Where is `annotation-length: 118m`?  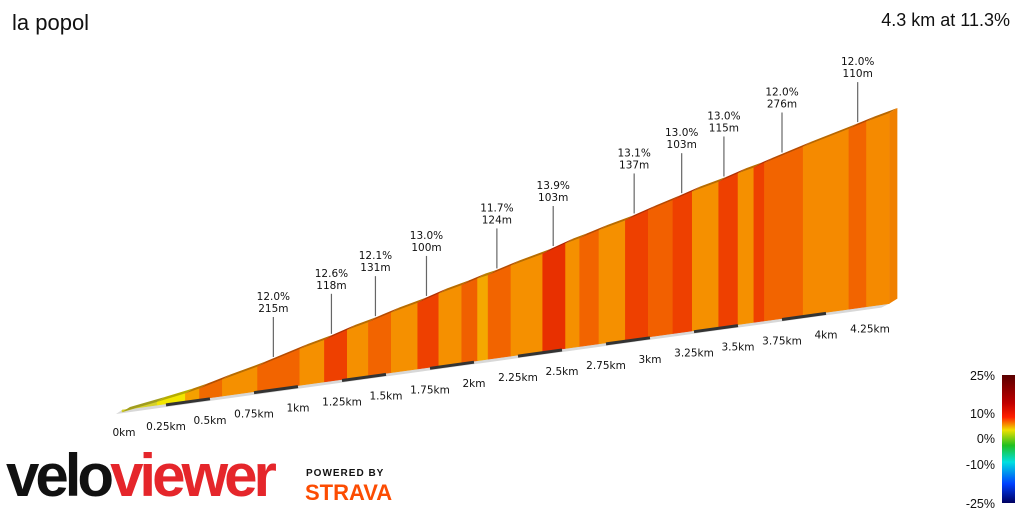 annotation-length: 118m is located at coordinates (331, 286).